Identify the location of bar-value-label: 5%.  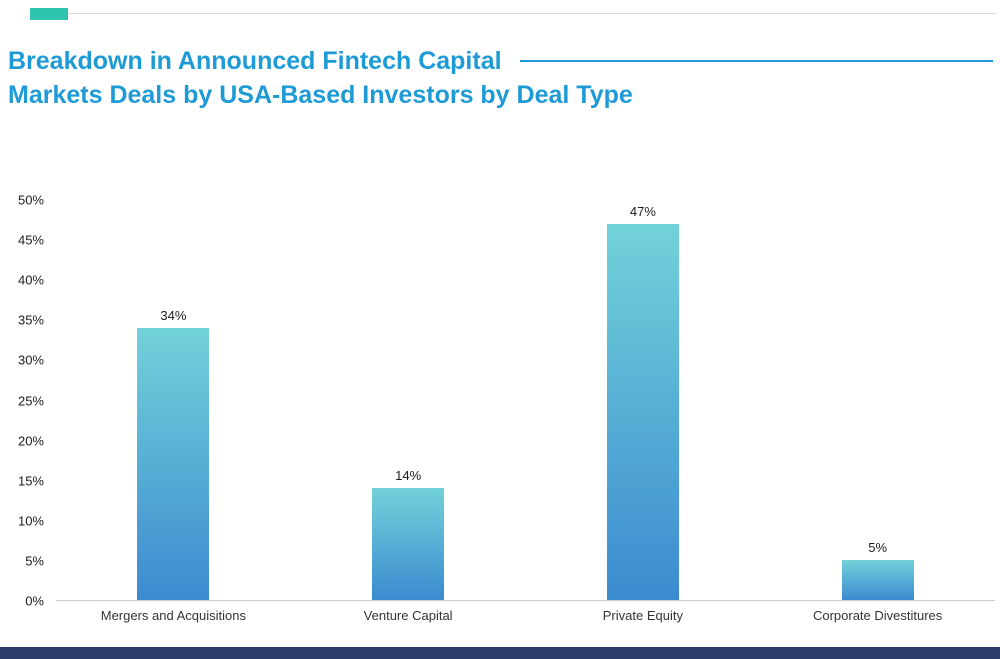
(878, 547).